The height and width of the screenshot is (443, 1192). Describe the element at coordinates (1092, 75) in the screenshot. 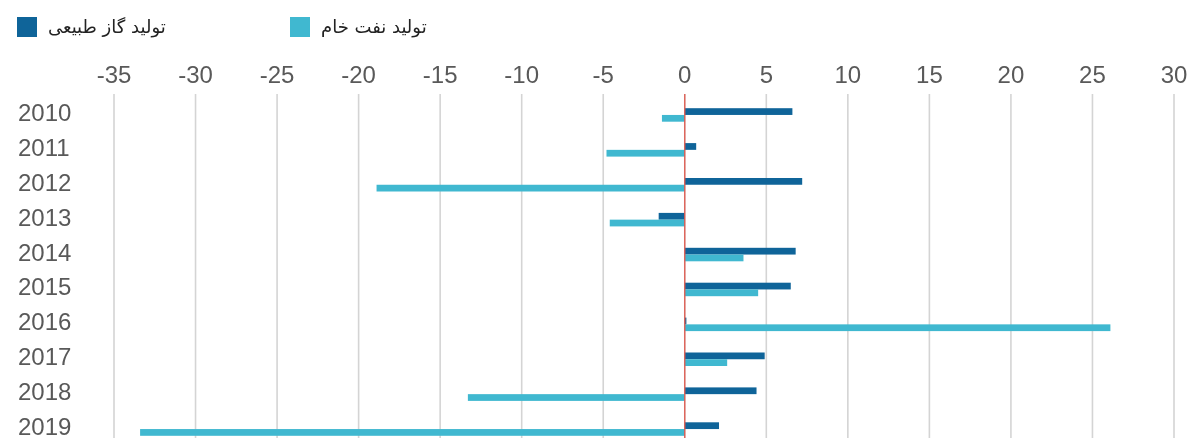

I see `x-tick-label: 25` at that location.